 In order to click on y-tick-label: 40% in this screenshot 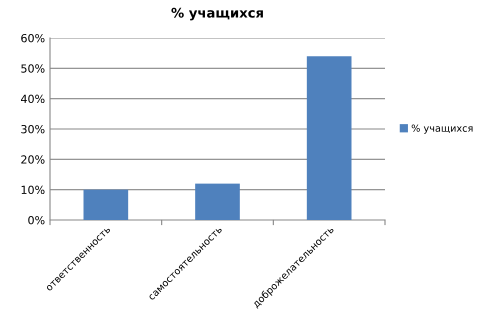, I will do `click(32, 99)`.